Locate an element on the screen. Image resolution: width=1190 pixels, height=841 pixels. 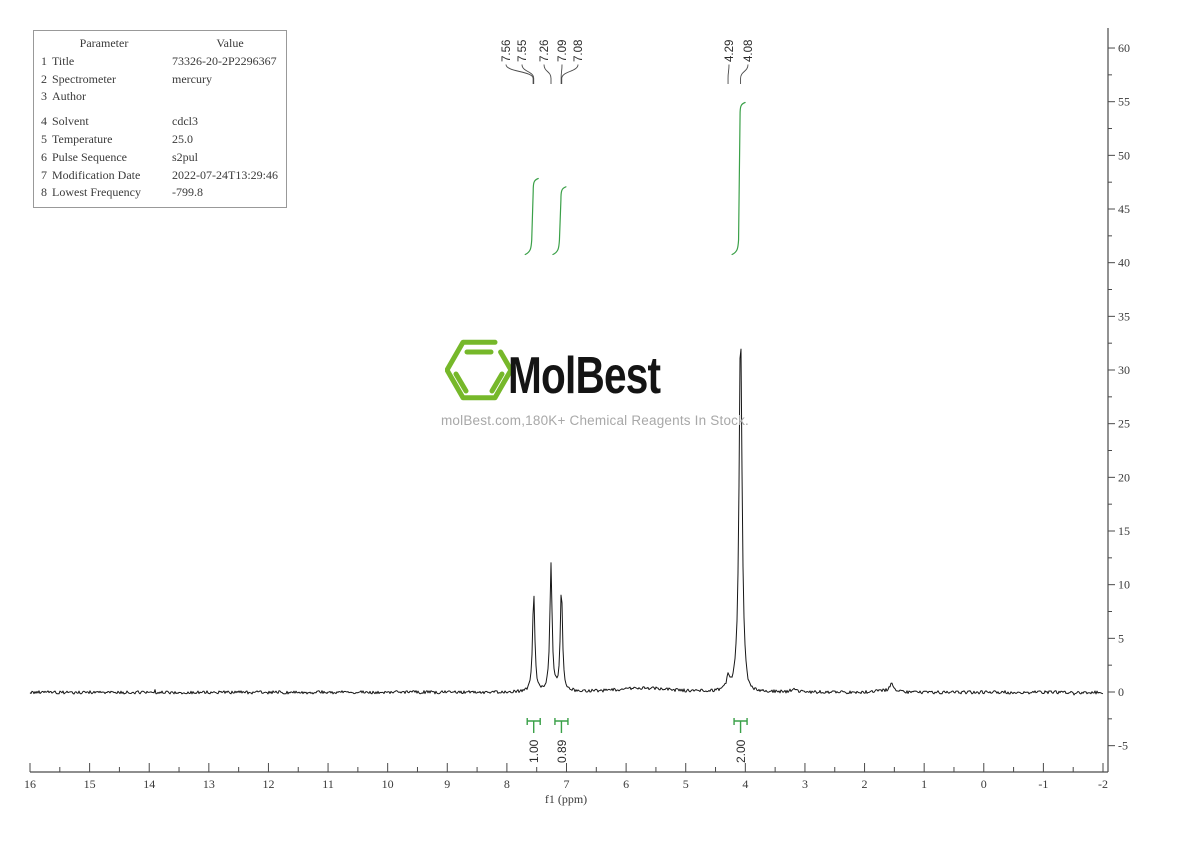
row-number: 4 is located at coordinates (44, 121).